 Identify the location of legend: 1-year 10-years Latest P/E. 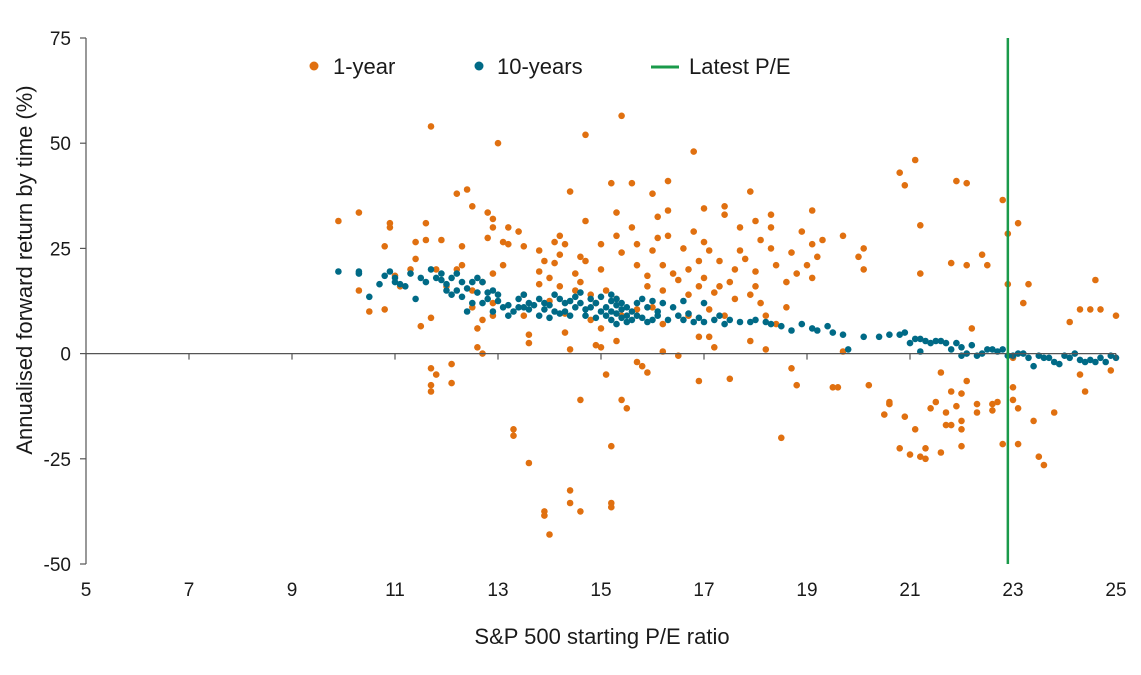
(550, 66).